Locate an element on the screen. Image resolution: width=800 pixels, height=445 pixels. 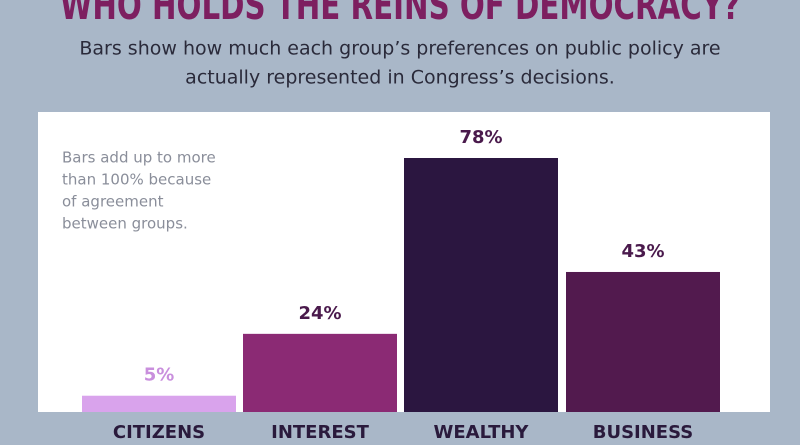
value-label: 24% is located at coordinates (319, 313).